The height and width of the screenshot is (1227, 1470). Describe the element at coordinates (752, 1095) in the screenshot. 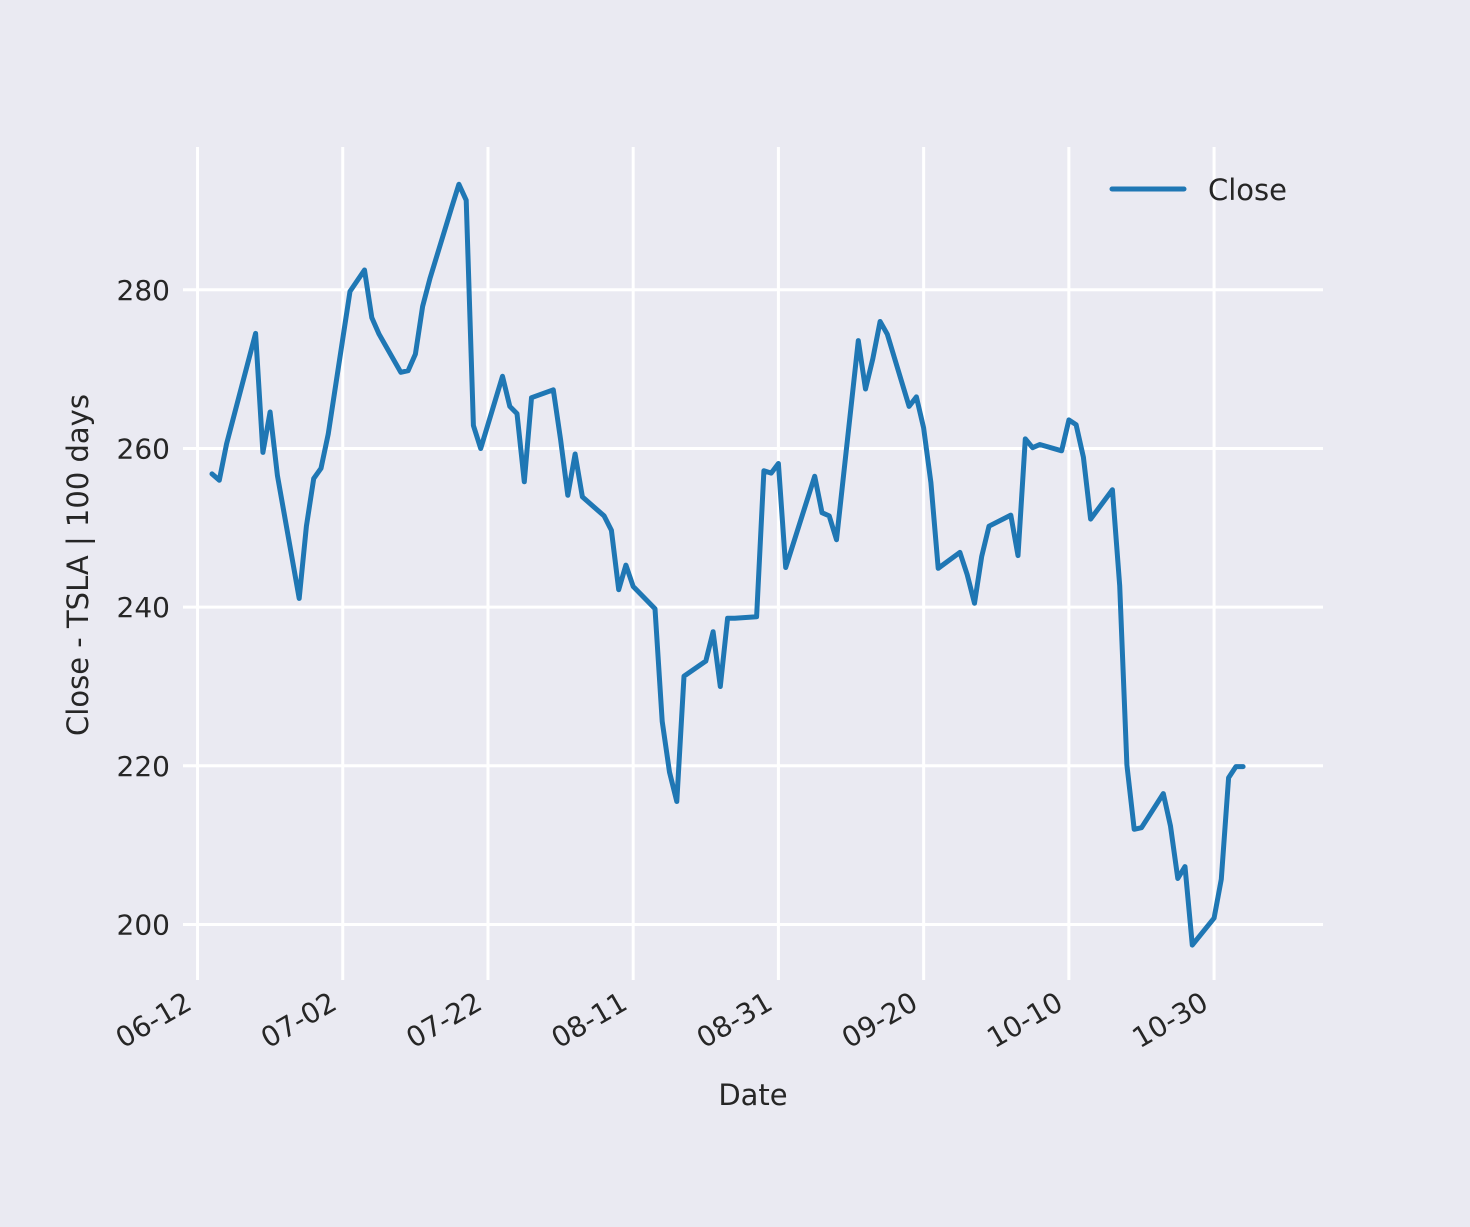

I see `x-axis-label: Date` at that location.